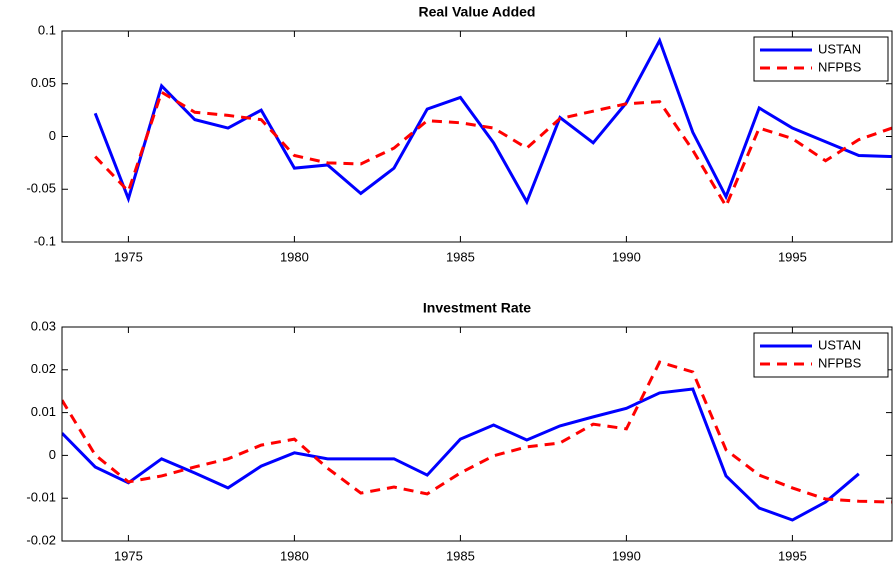 The height and width of the screenshot is (569, 893). I want to click on y-tick-label: -0.05, so click(41, 188).